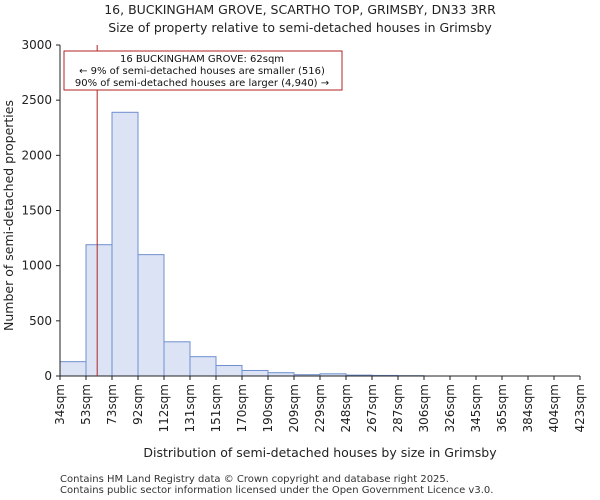 This screenshot has width=600, height=500. I want to click on x-tick-label: 190sqm, so click(268, 408).